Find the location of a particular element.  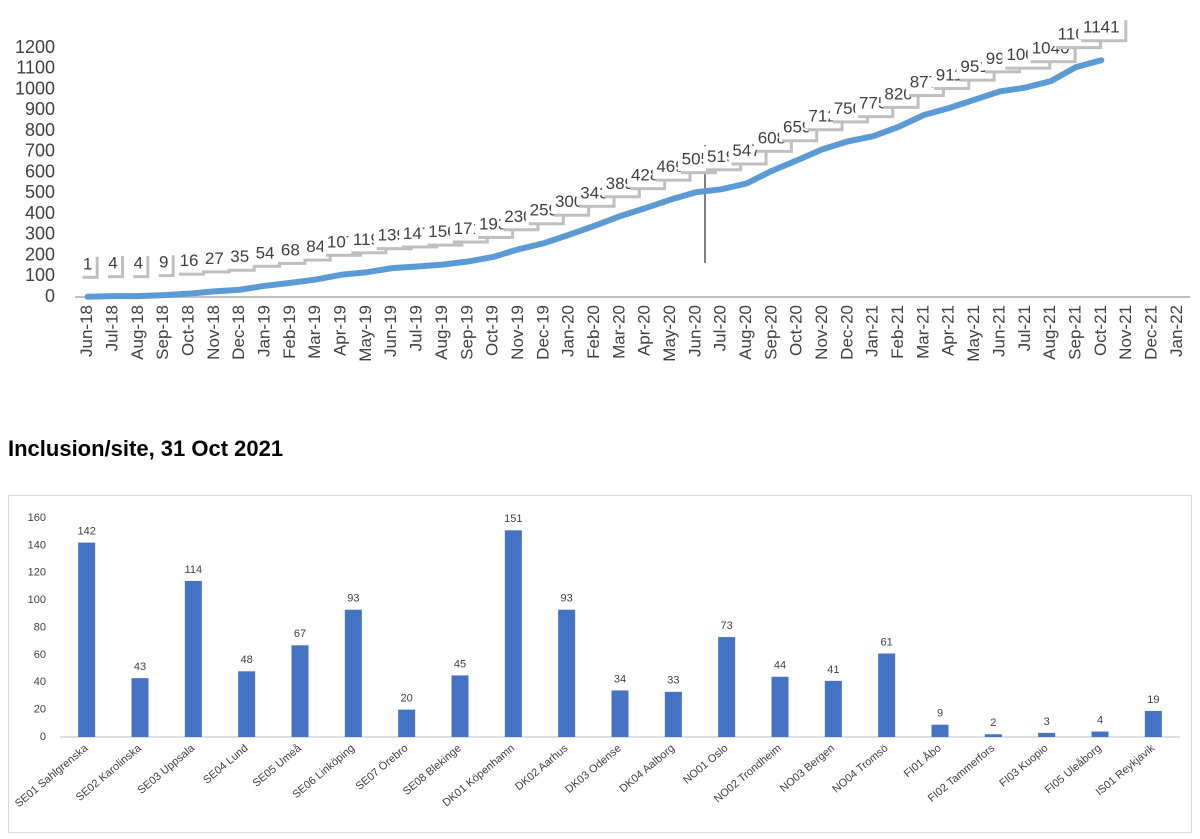

x-tick-label: DK02 Aarhus is located at coordinates (542, 767).